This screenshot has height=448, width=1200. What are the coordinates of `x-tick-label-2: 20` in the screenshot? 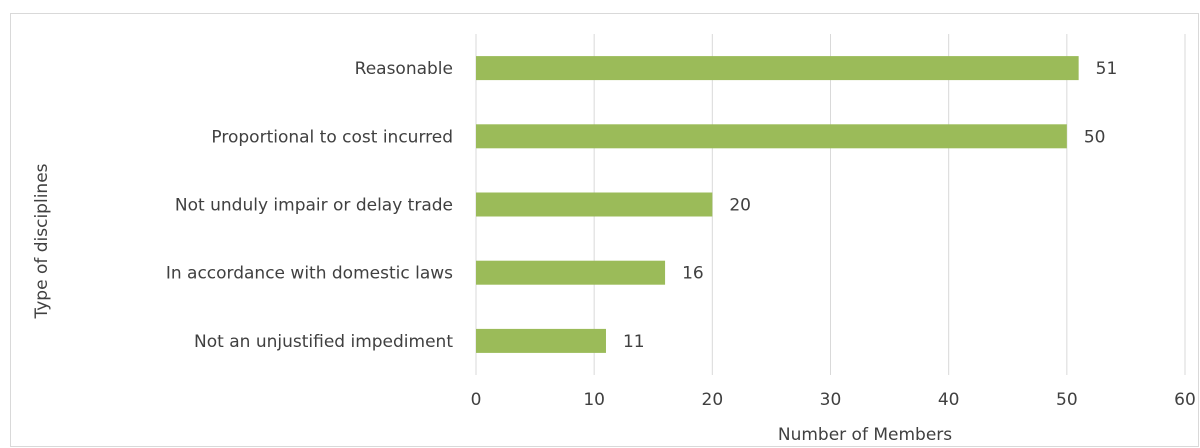 It's located at (713, 400).